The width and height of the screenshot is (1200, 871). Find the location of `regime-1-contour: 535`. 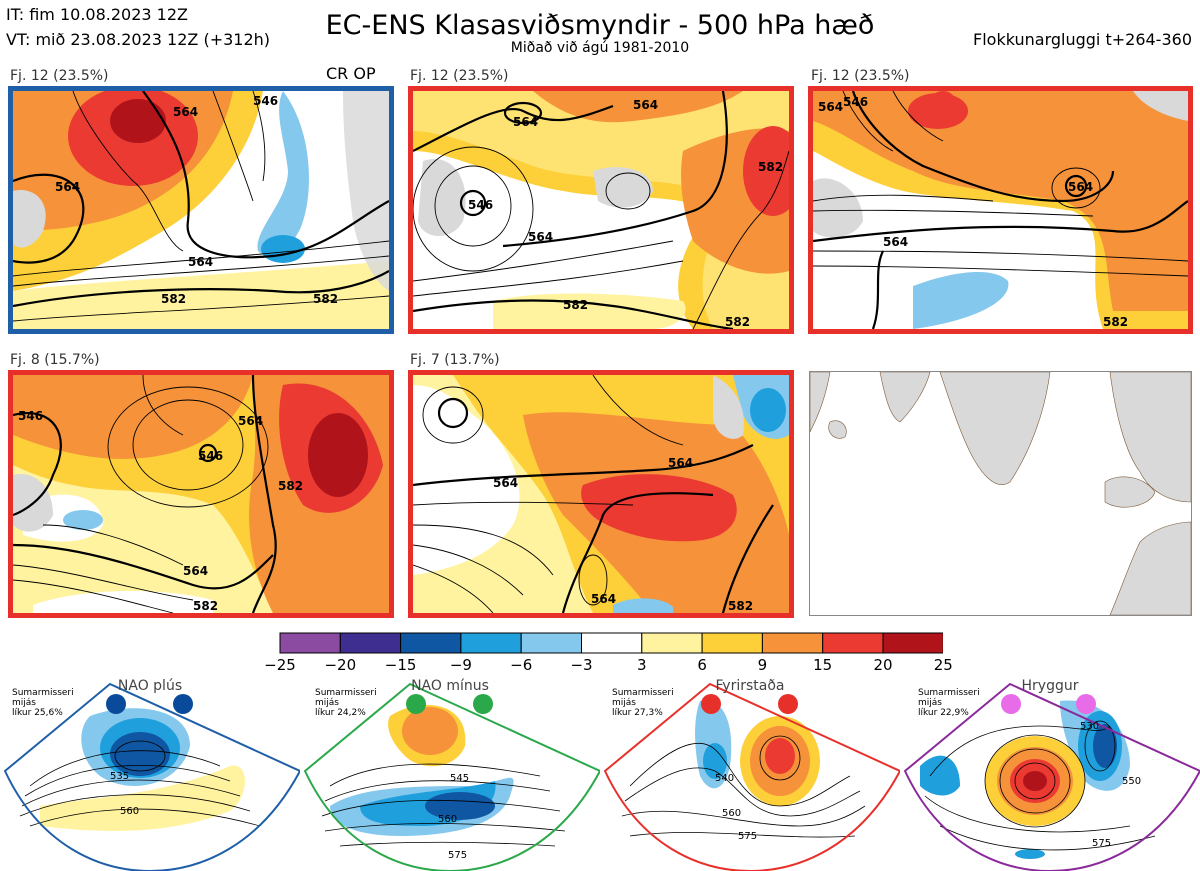

regime-1-contour: 535 is located at coordinates (119, 776).